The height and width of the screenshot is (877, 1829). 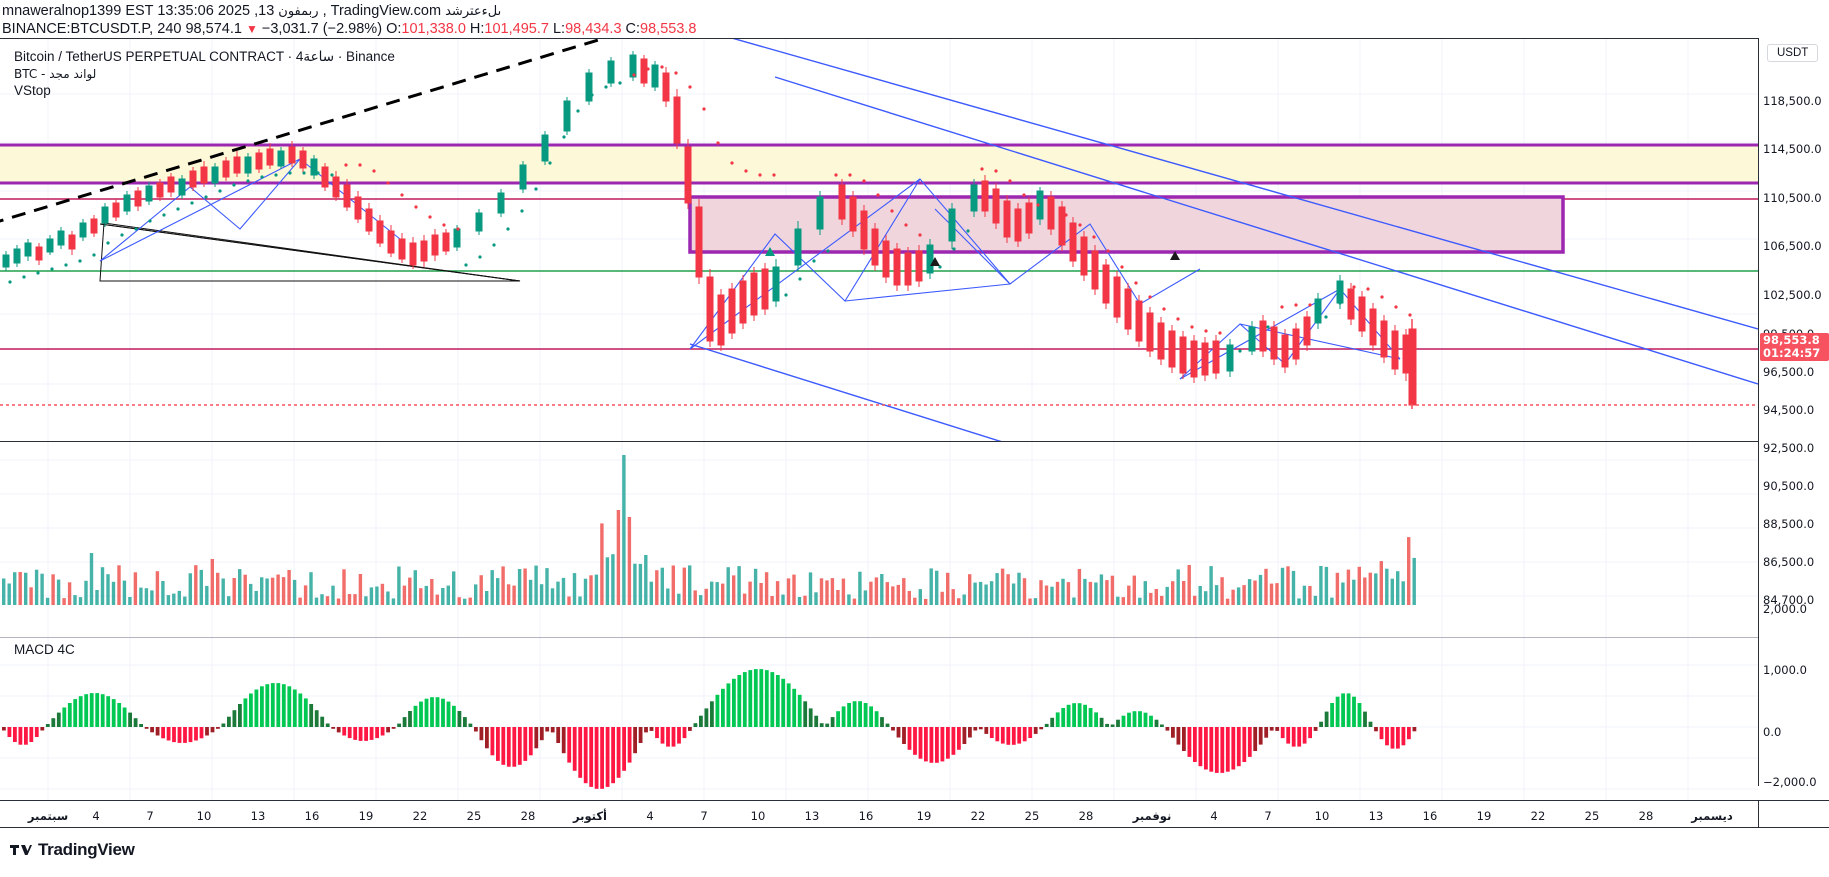 What do you see at coordinates (78, 29) in the screenshot?
I see `header-symbol: BINANCE:BTCUSDT.P,` at bounding box center [78, 29].